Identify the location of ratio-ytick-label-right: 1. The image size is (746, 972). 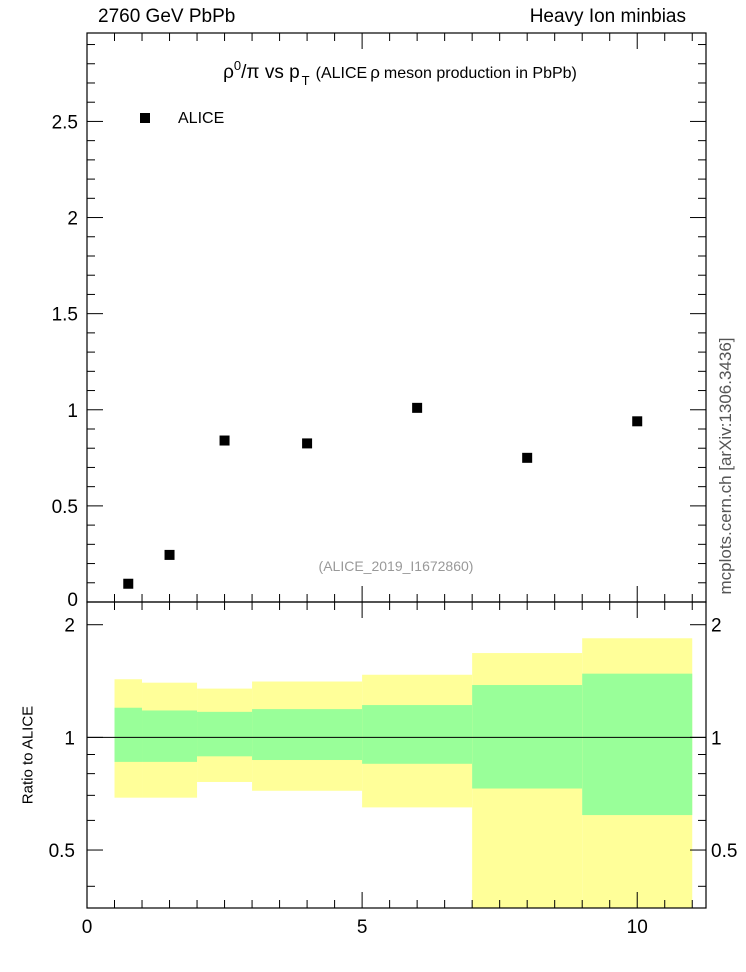
(716, 738).